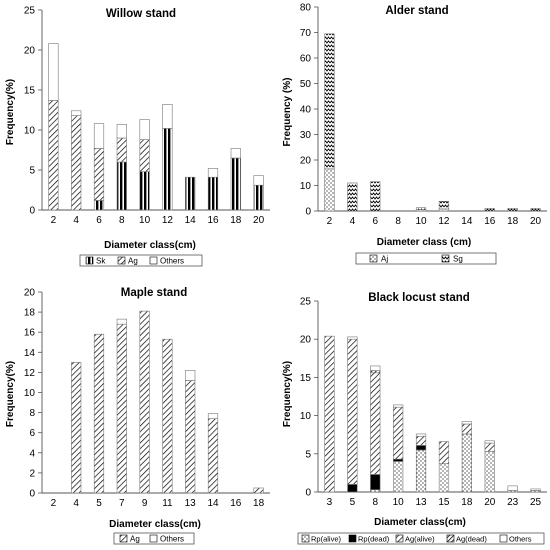 Image resolution: width=550 pixels, height=550 pixels. I want to click on legend-label-locust-others: Others, so click(520, 539).